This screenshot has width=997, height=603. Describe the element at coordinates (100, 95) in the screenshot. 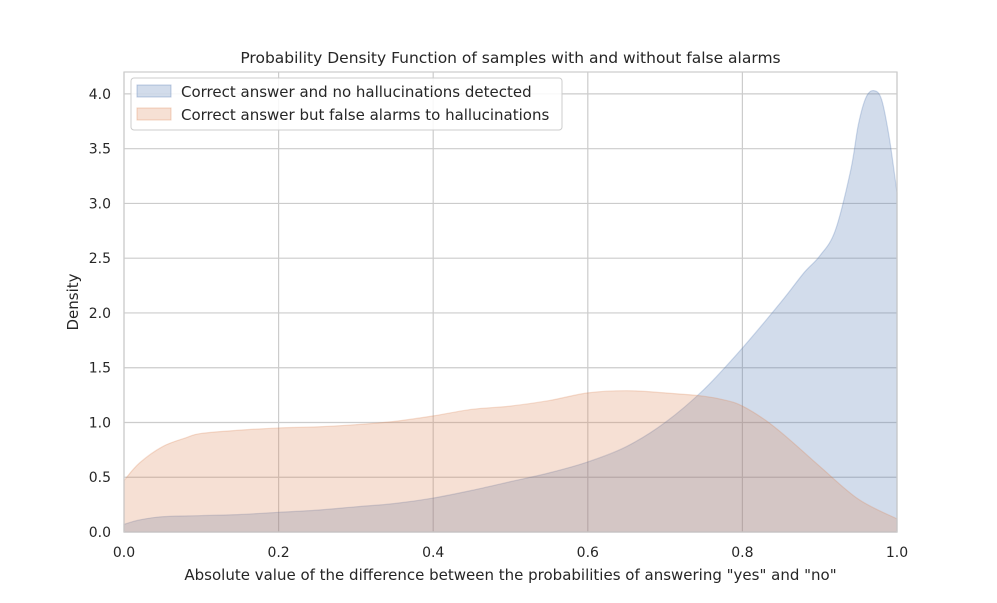

I see `y-tick-label: 4.0` at that location.